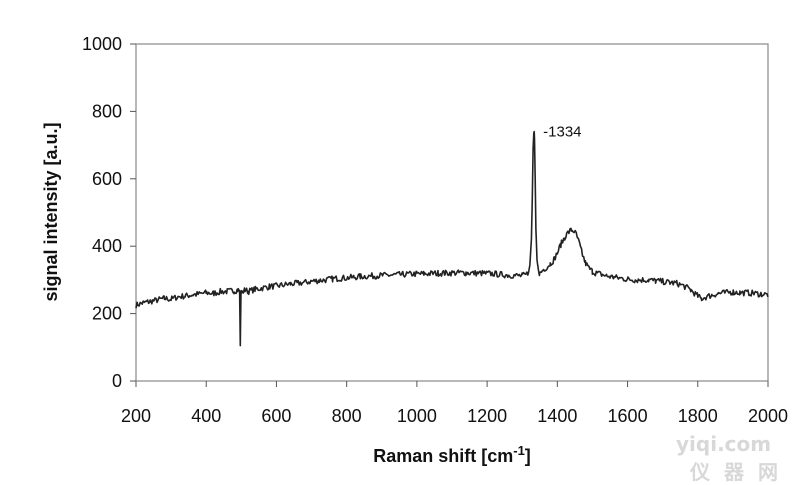 The height and width of the screenshot is (485, 810). Describe the element at coordinates (741, 472) in the screenshot. I see `watermark-line-2: 仪器网` at that location.